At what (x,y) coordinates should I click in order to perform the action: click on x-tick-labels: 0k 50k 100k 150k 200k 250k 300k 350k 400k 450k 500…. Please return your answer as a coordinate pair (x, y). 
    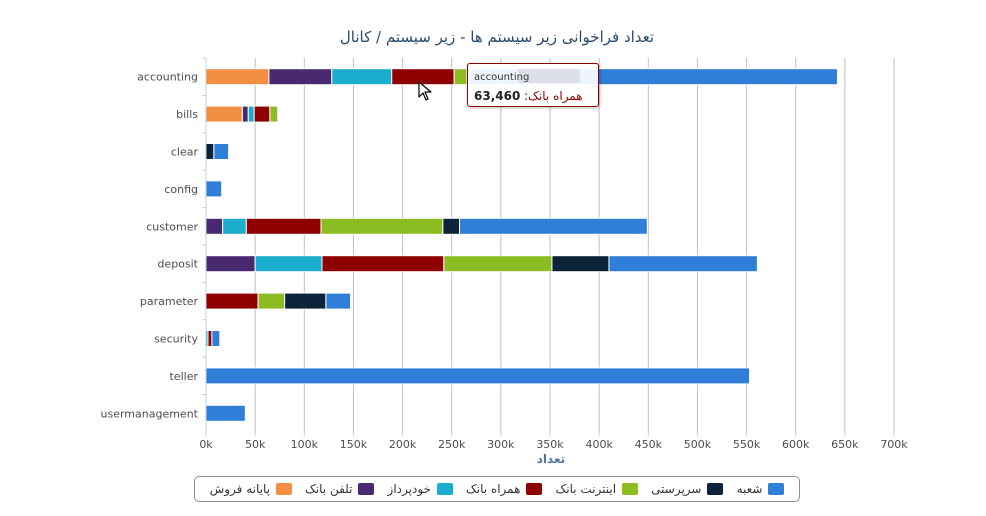
    Looking at the image, I should click on (553, 444).